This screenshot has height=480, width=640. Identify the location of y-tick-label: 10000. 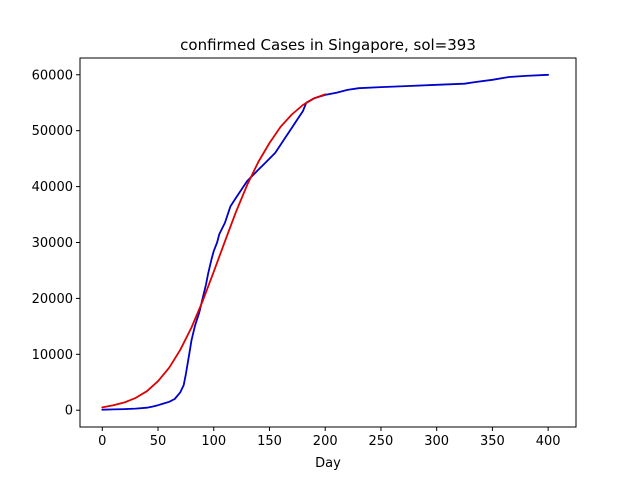
(52, 355).